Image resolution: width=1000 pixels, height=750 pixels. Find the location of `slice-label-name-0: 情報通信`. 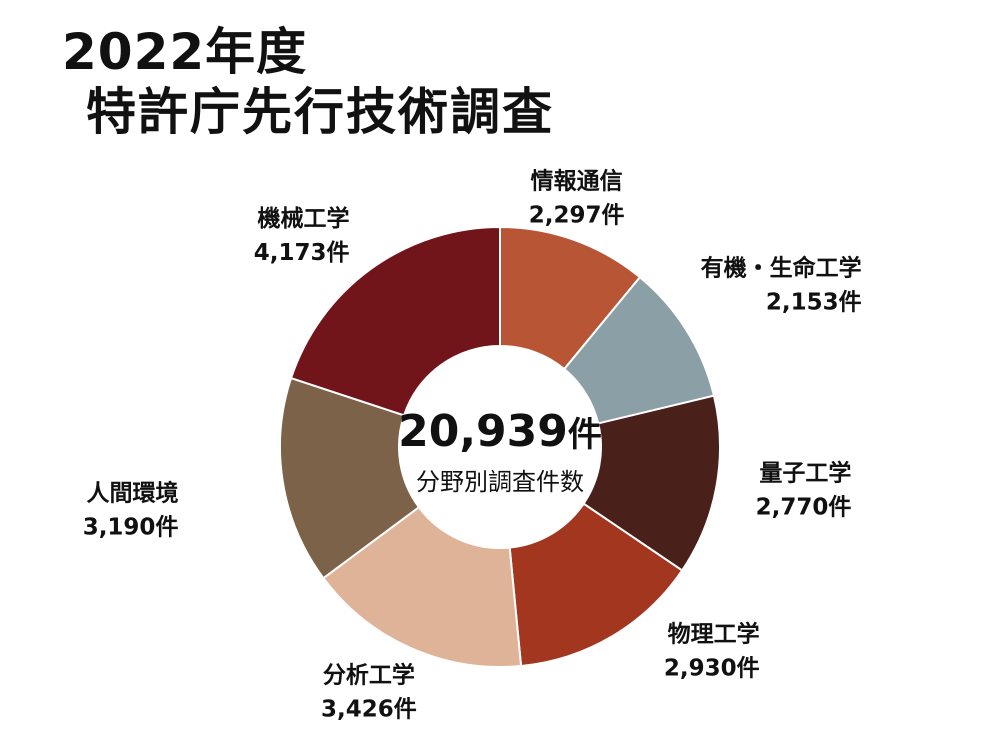

slice-label-name-0: 情報通信 is located at coordinates (577, 180).